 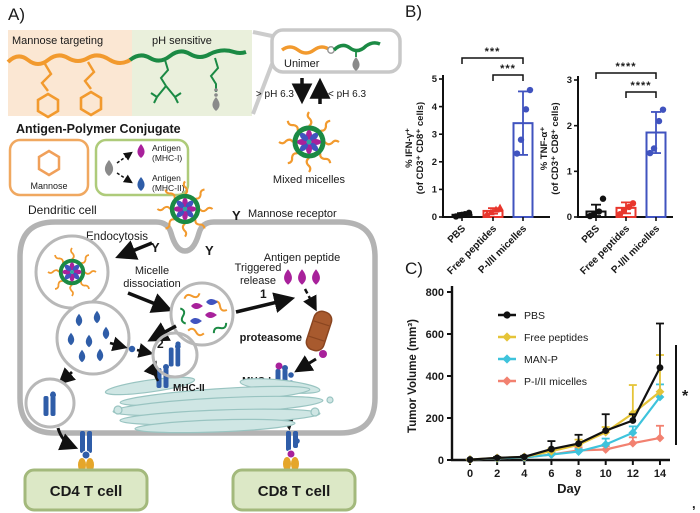 I want to click on y-axis-title: % TNF-α⁺, so click(x=544, y=149).